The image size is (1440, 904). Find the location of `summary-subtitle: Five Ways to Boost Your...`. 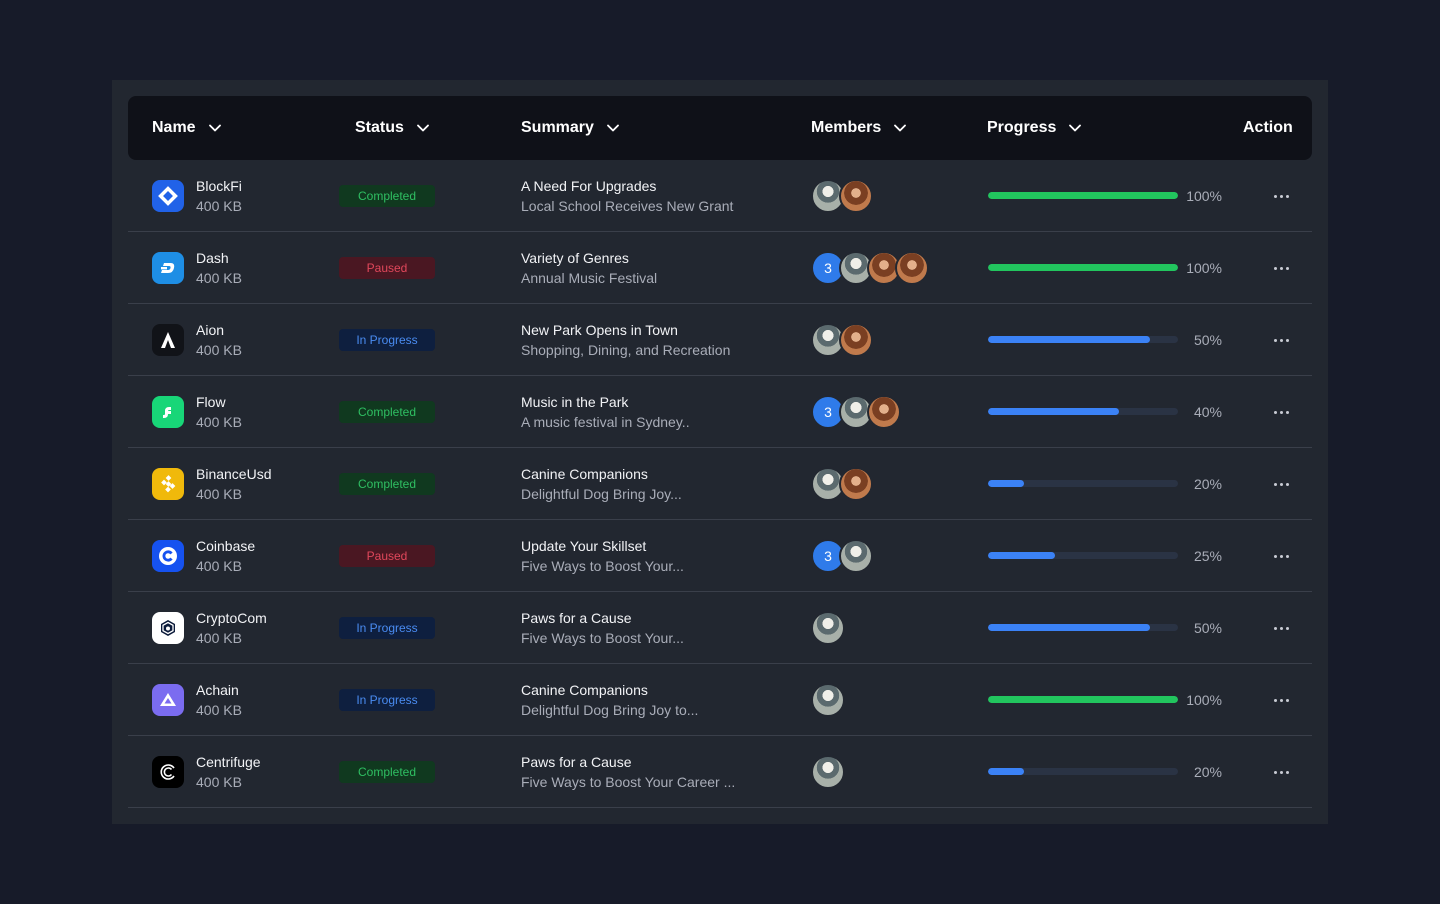

summary-subtitle: Five Ways to Boost Your... is located at coordinates (602, 638).